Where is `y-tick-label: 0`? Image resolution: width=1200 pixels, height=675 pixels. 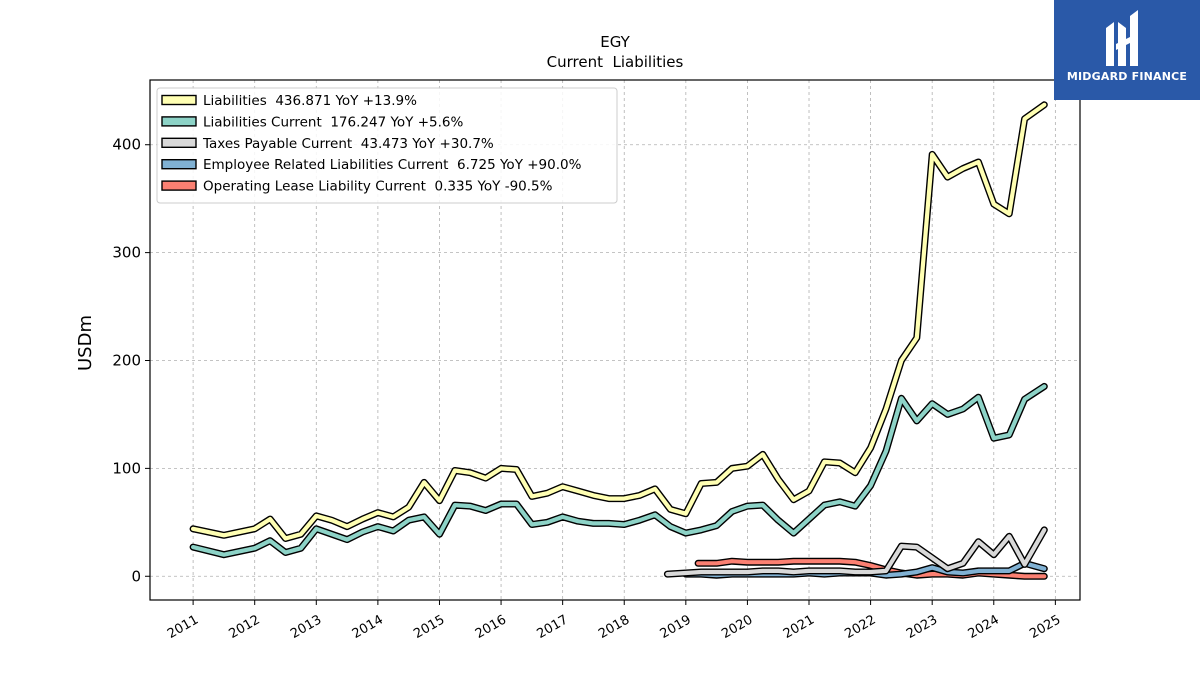
y-tick-label: 0 is located at coordinates (136, 576).